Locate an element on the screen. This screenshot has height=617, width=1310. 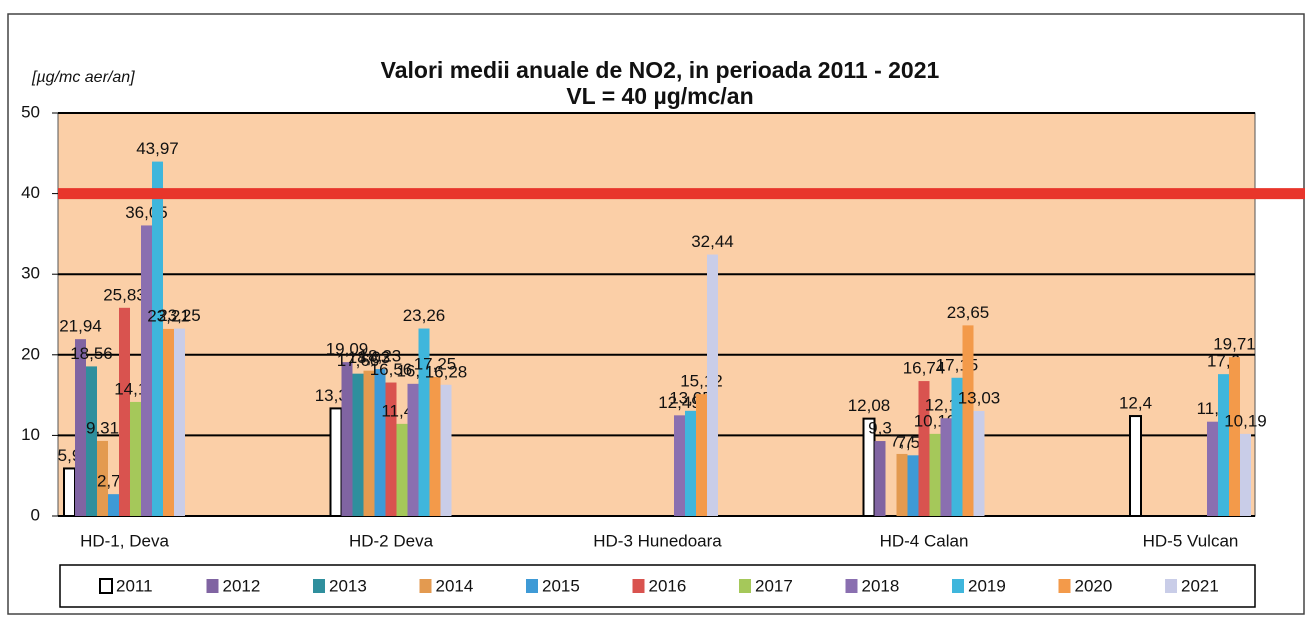
y-tick-label: 50 is located at coordinates (30, 111).